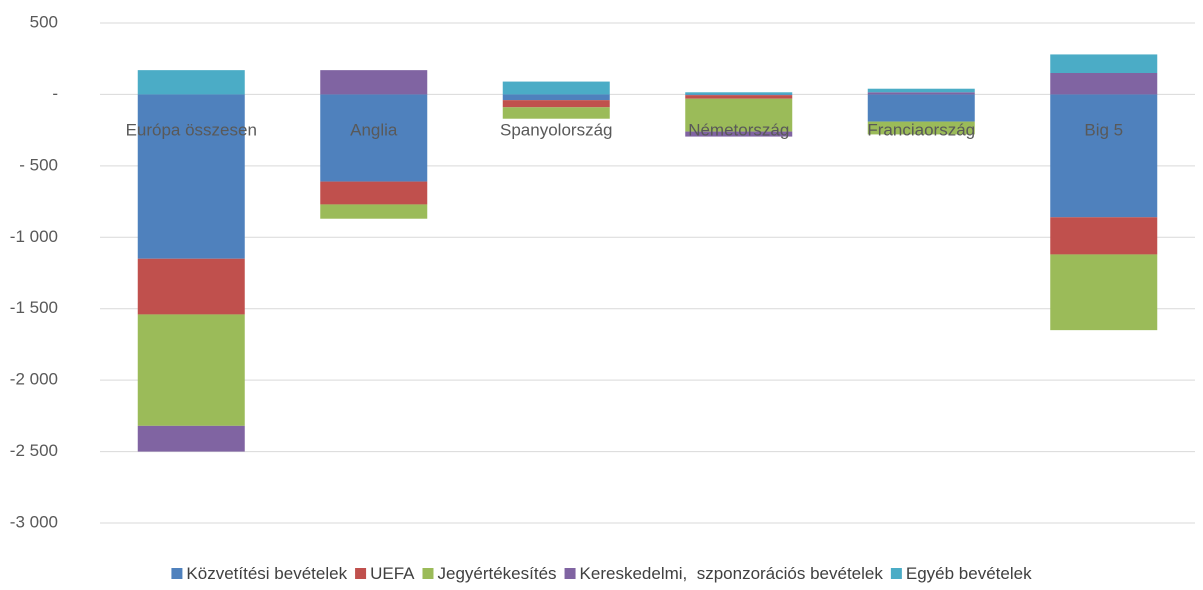 Image resolution: width=1203 pixels, height=590 pixels. I want to click on legend-label: Kereskedelmi, szponzorációs bevételek, so click(732, 573).